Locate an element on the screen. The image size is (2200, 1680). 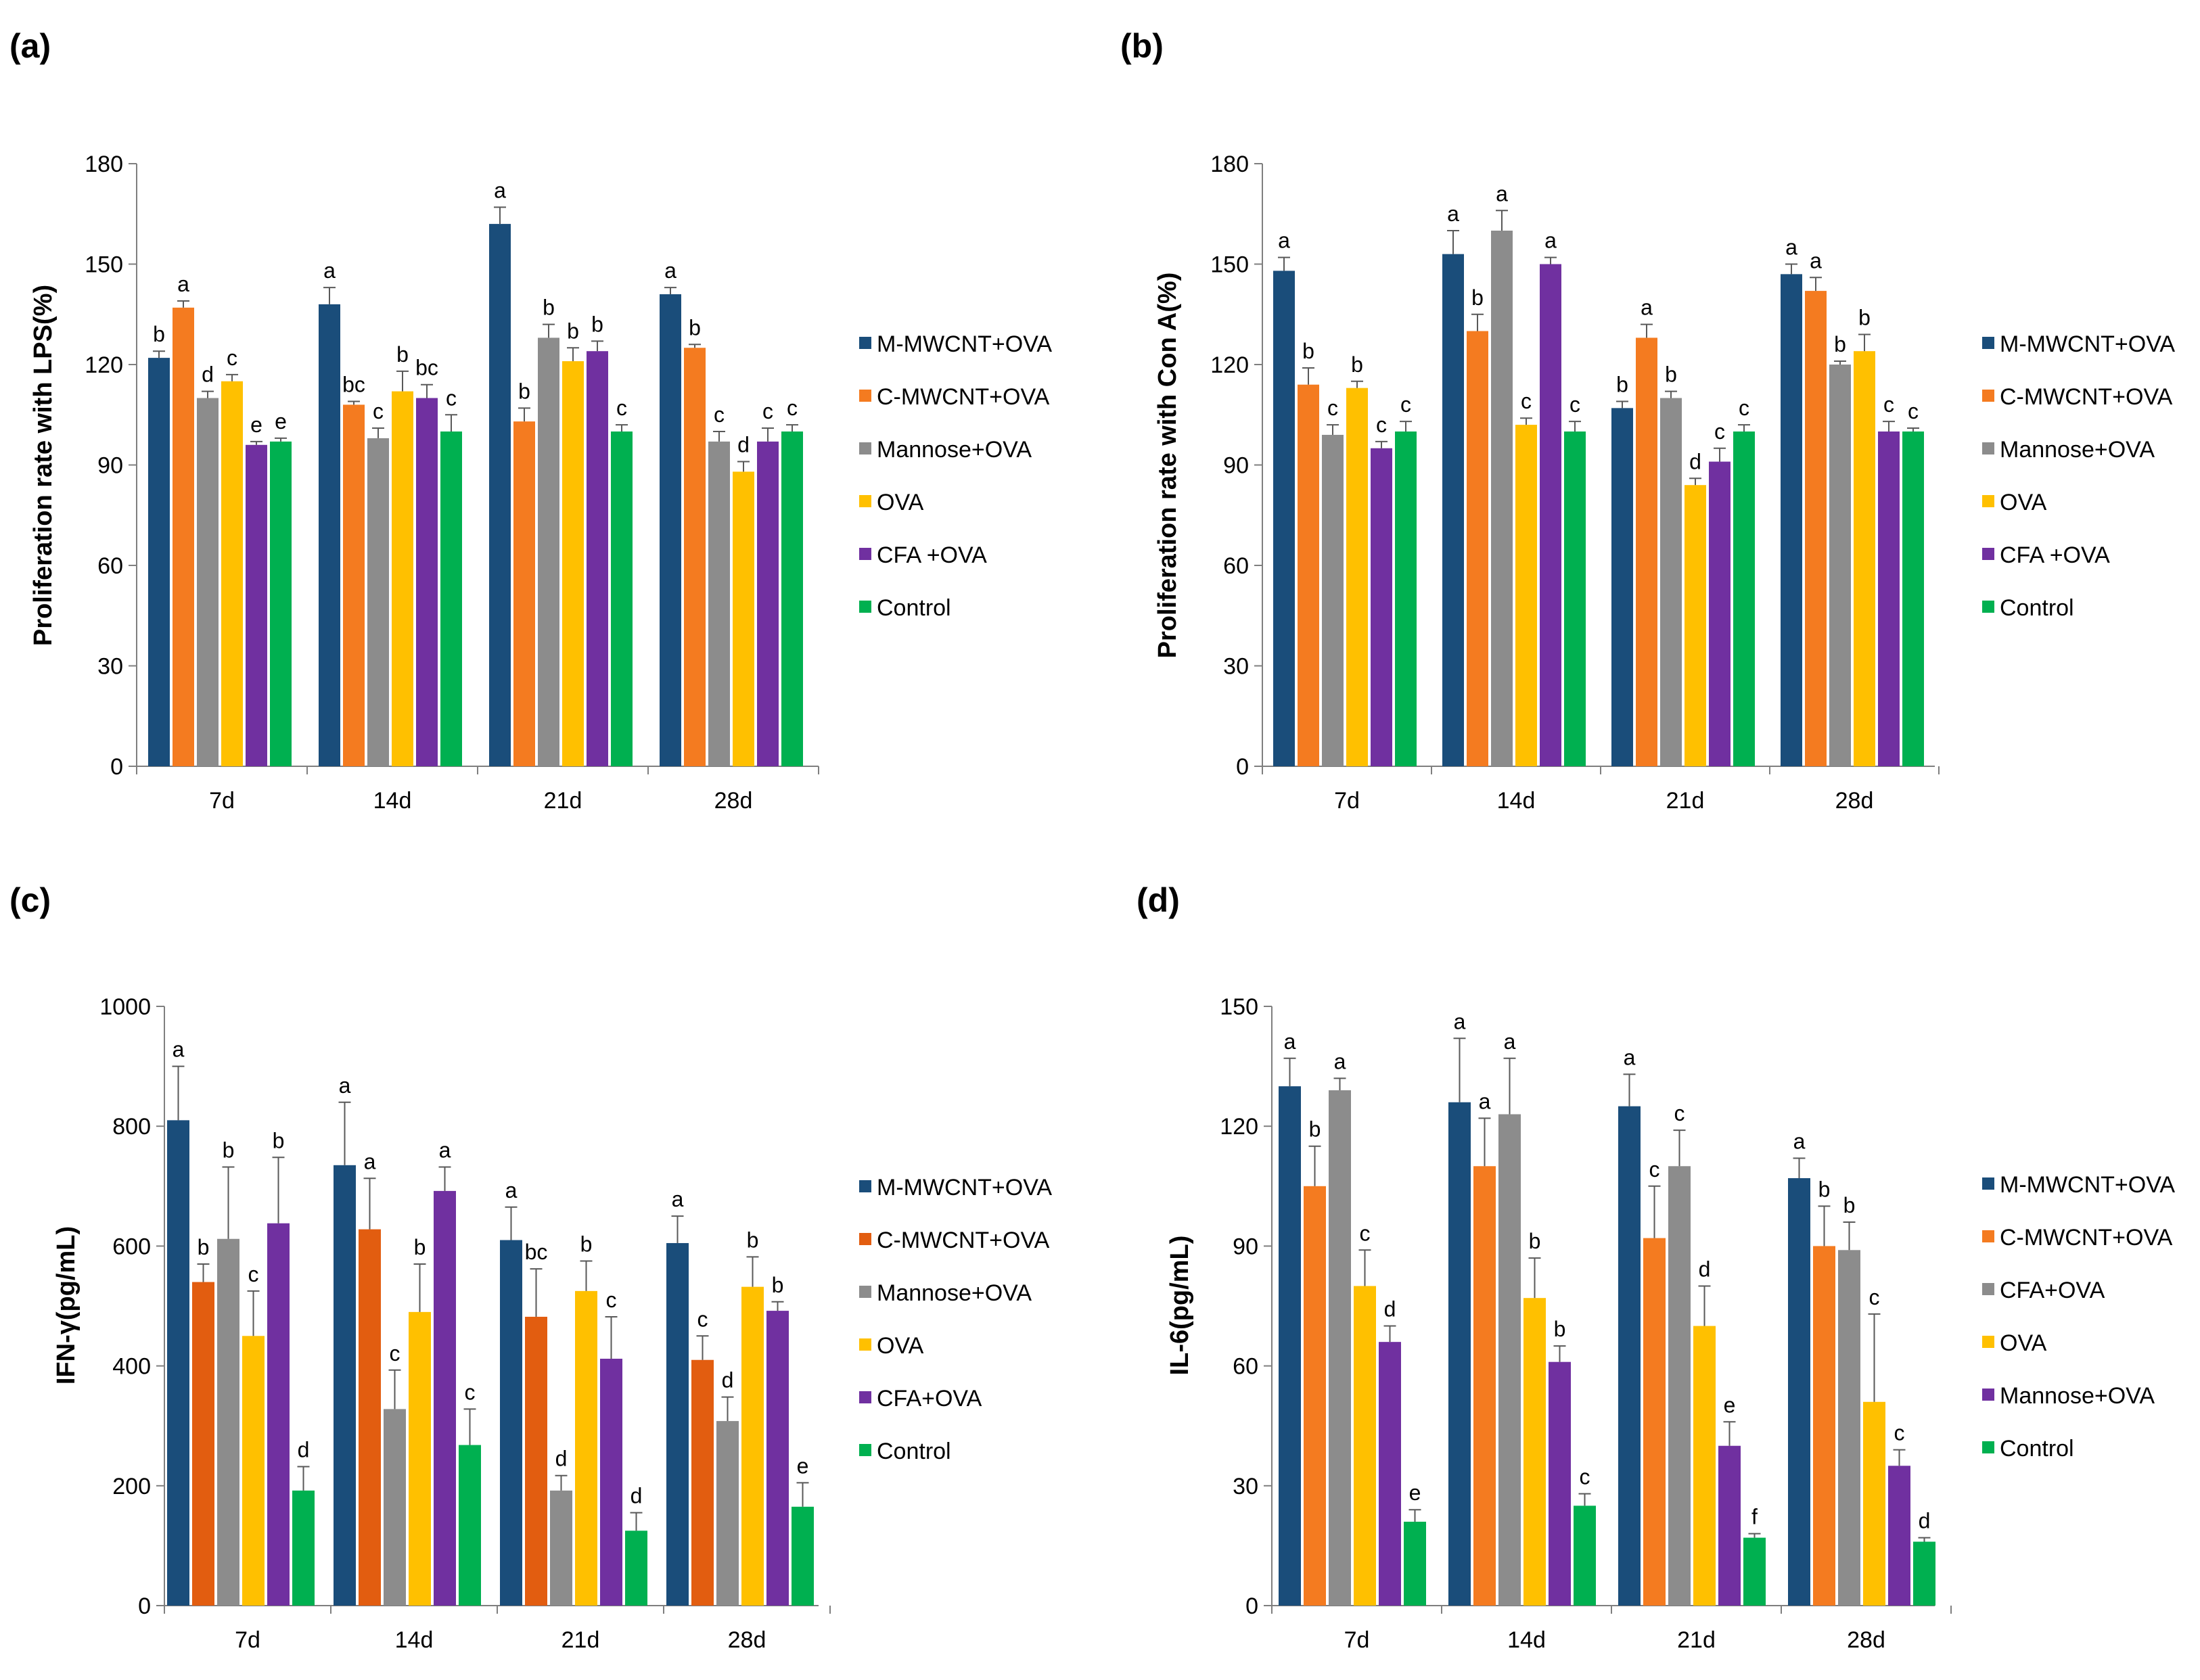
legend-entry: Control is located at coordinates (2037, 1449).